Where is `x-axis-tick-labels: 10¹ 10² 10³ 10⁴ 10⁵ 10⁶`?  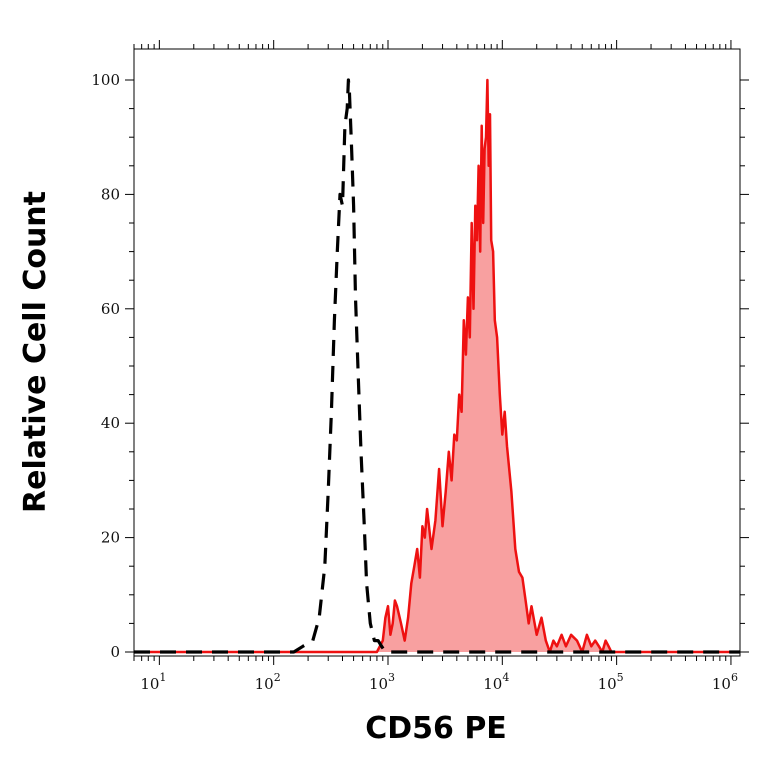
x-axis-tick-labels: 10¹ 10² 10³ 10⁴ 10⁵ 10⁶ is located at coordinates (439, 682).